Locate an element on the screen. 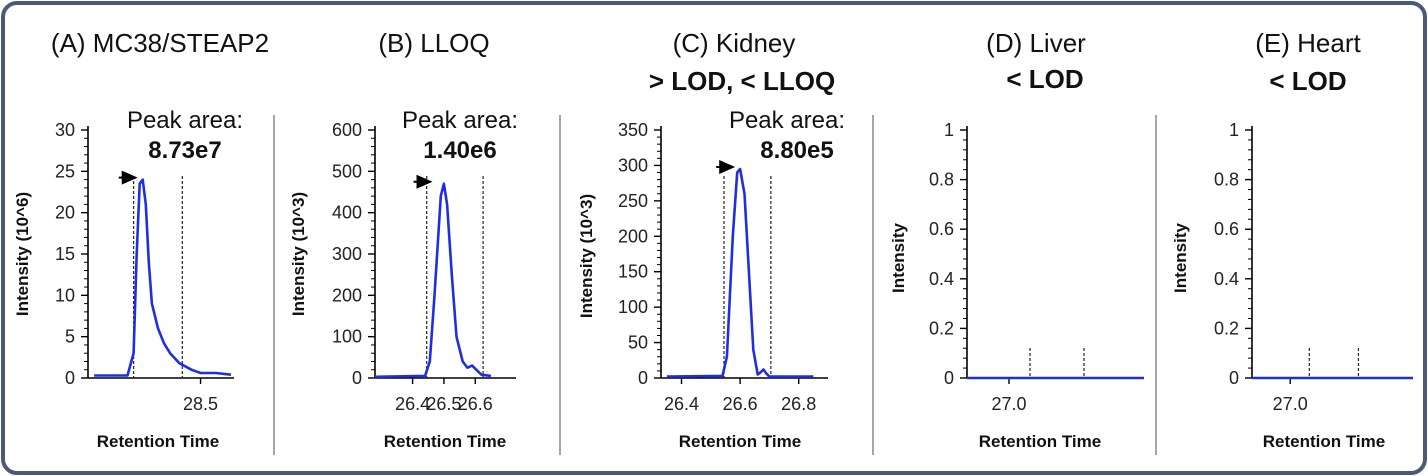  y-tick-label: 50 is located at coordinates (638, 343).